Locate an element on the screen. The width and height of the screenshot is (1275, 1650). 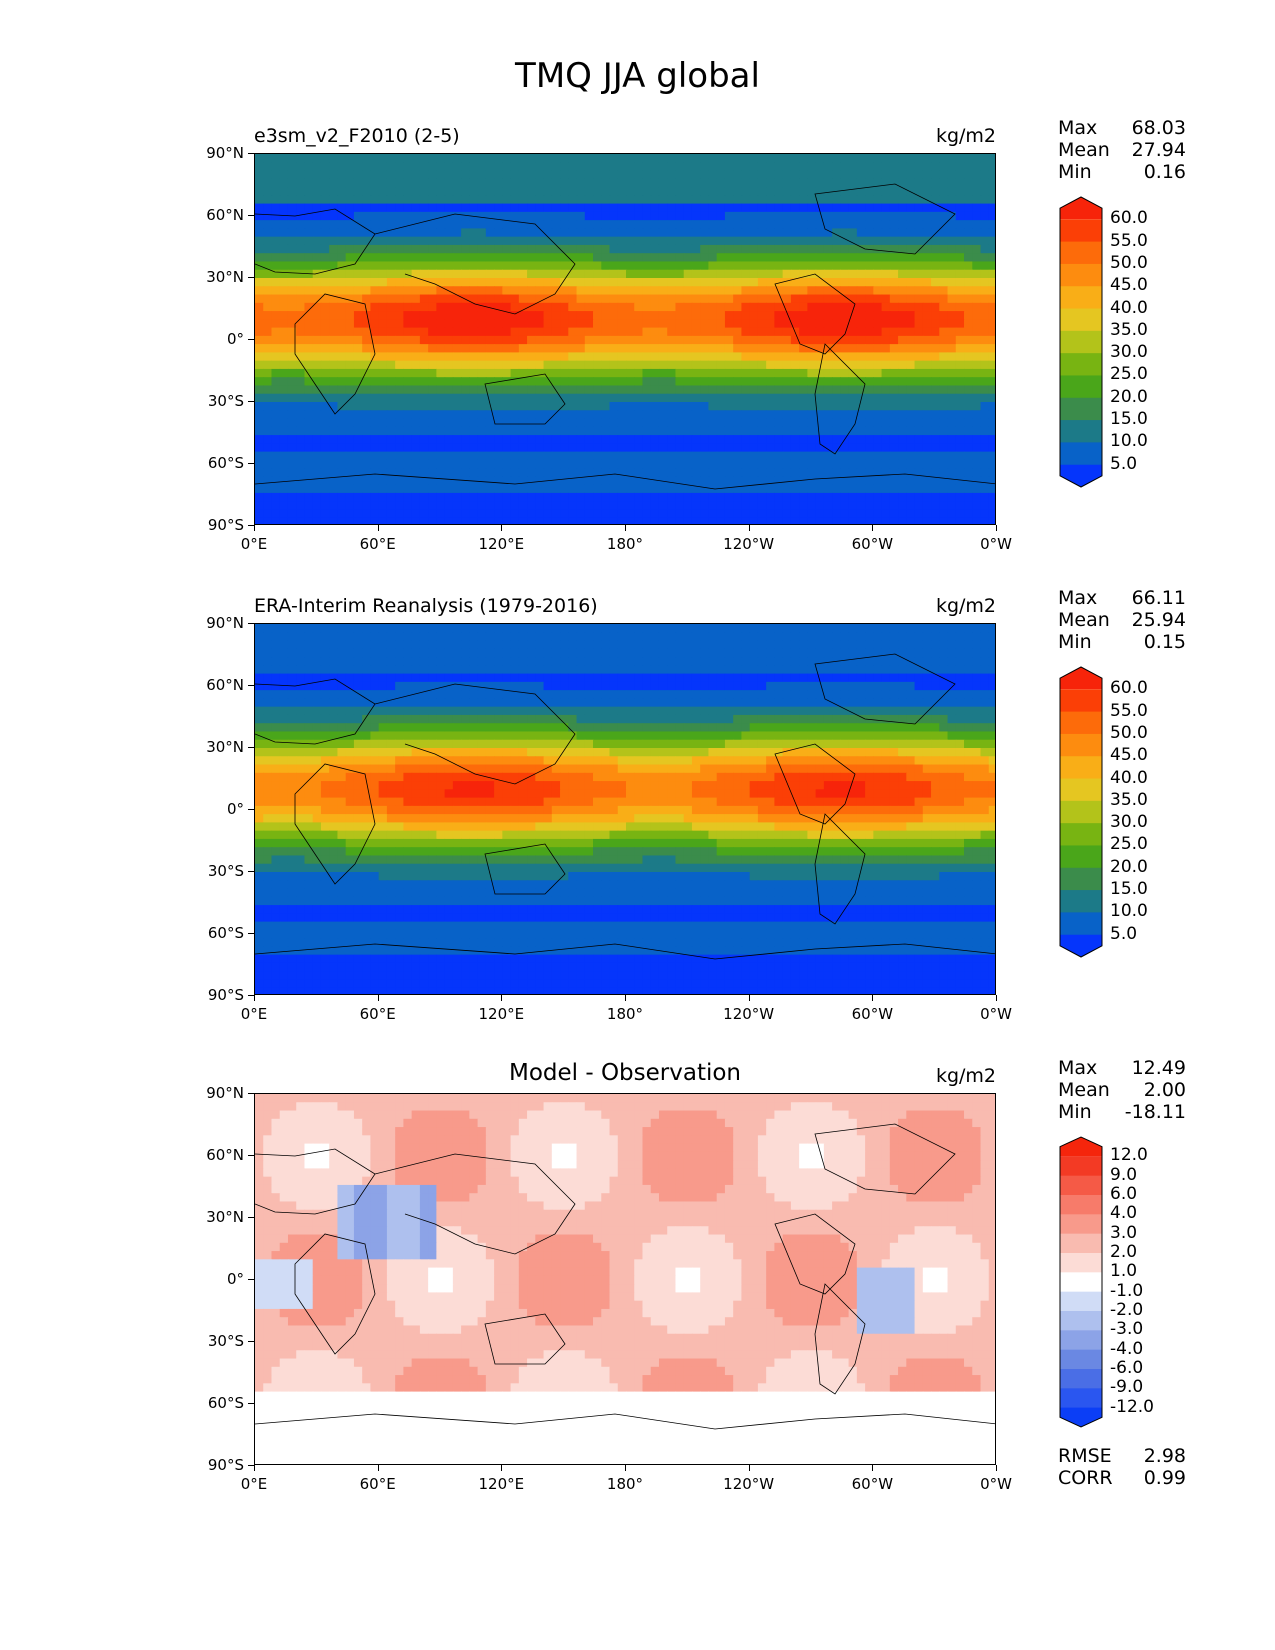
stat-label: Mean is located at coordinates (1084, 620).